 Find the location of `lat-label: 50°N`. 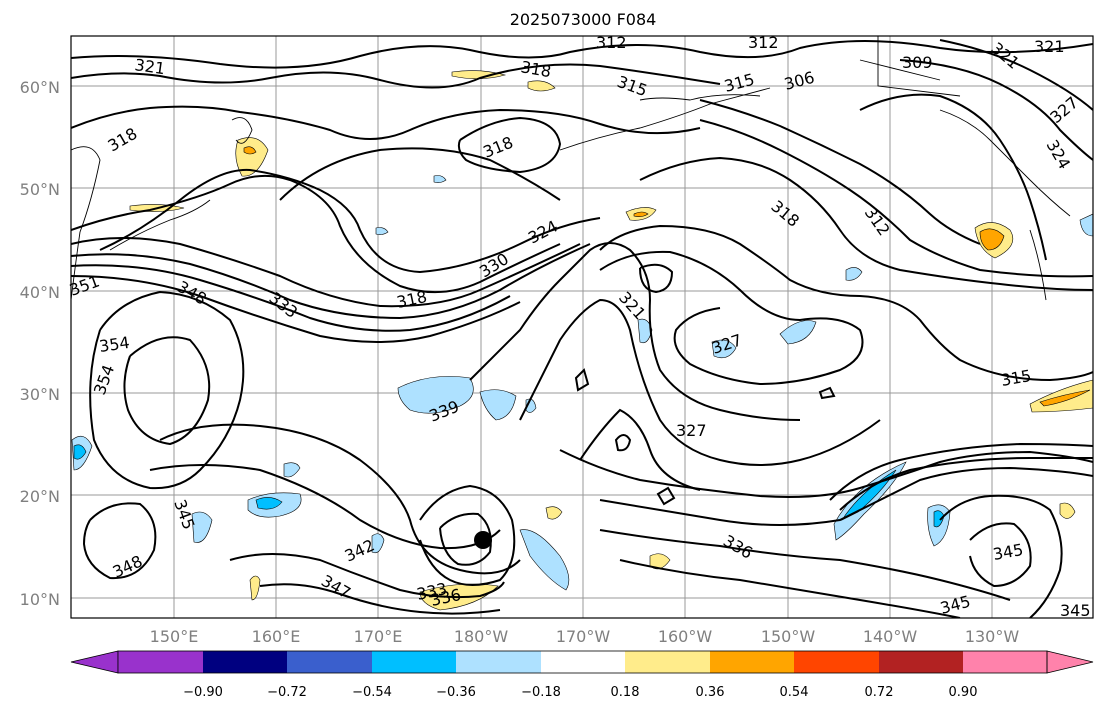

lat-label: 50°N is located at coordinates (40, 189).